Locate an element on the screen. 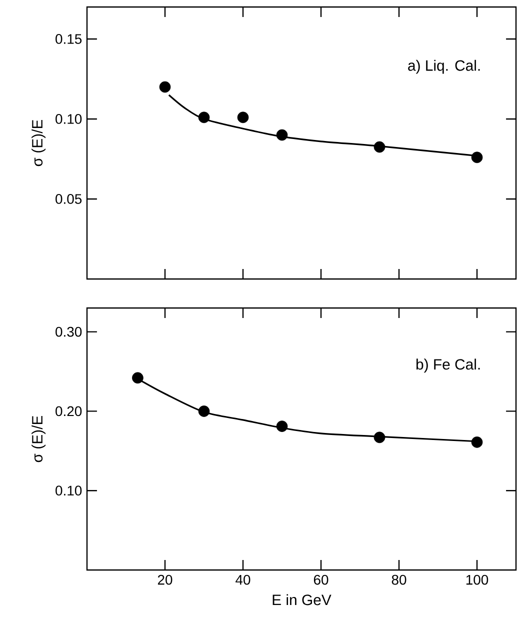 This screenshot has height=628, width=523. x-tick-label: 40 is located at coordinates (243, 579).